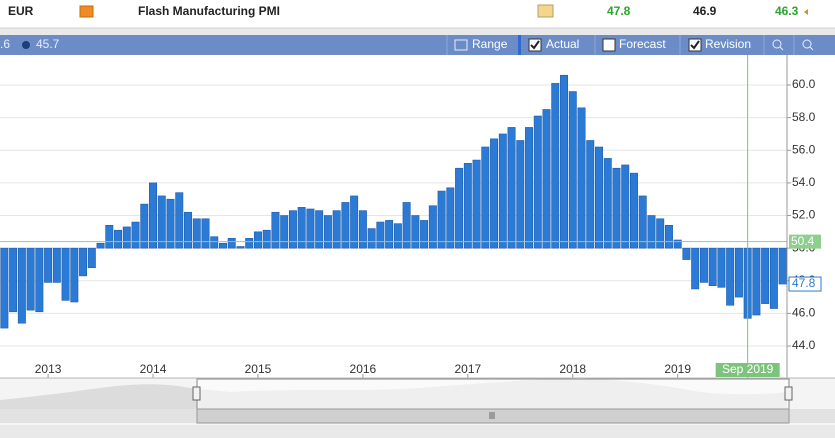  What do you see at coordinates (417, 14) in the screenshot?
I see `header-row` at bounding box center [417, 14].